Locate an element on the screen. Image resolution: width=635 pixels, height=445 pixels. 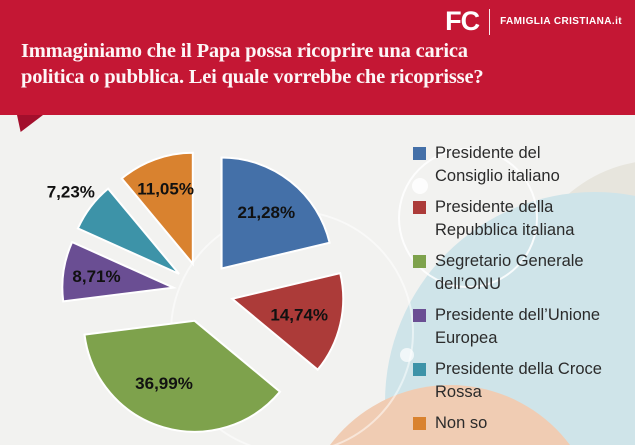
slice-value-label-5: 11,05% is located at coordinates (165, 189).